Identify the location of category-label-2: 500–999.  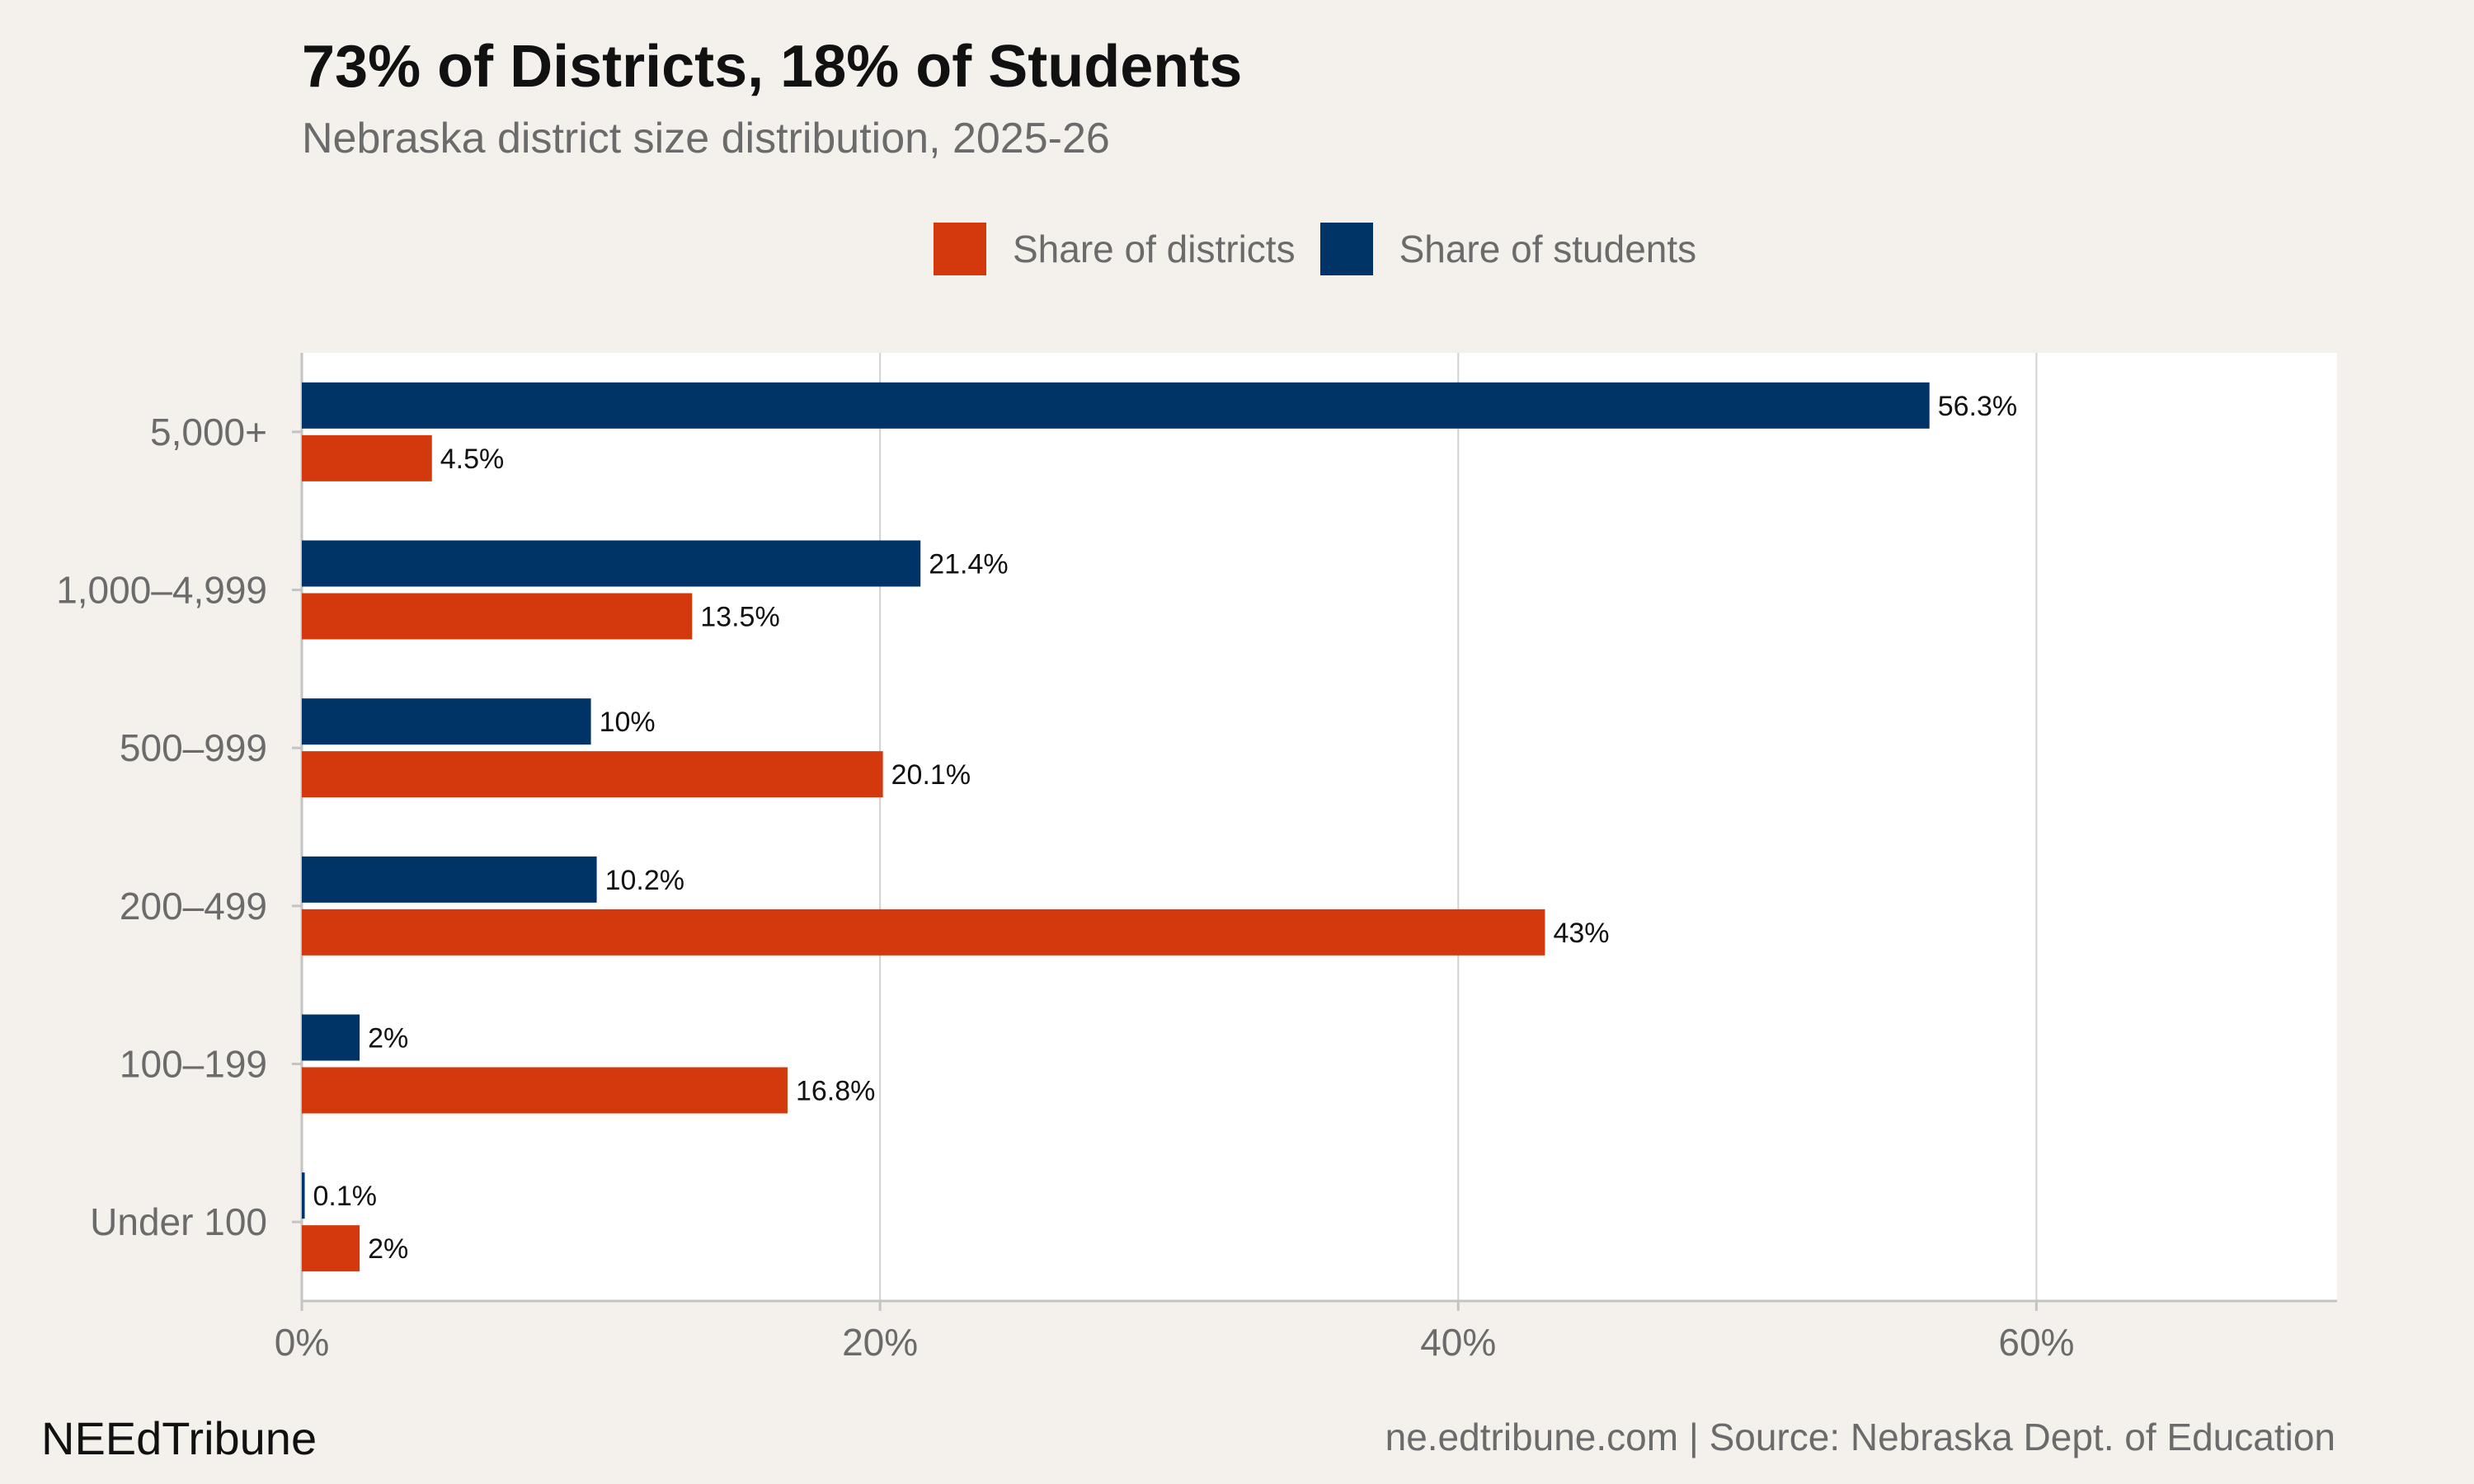
(193, 747).